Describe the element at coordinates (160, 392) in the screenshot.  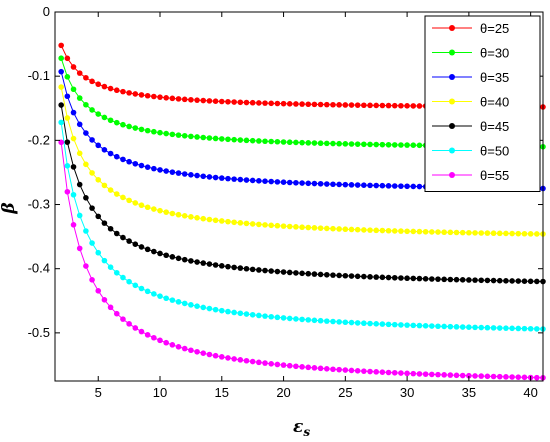
I see `x-tick-label: 10` at that location.